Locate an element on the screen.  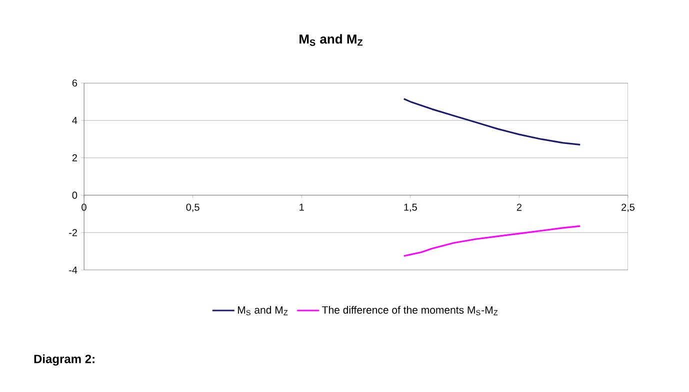
chart-title: M$_{S}$ and M$_{Z}$ is located at coordinates (331, 40).